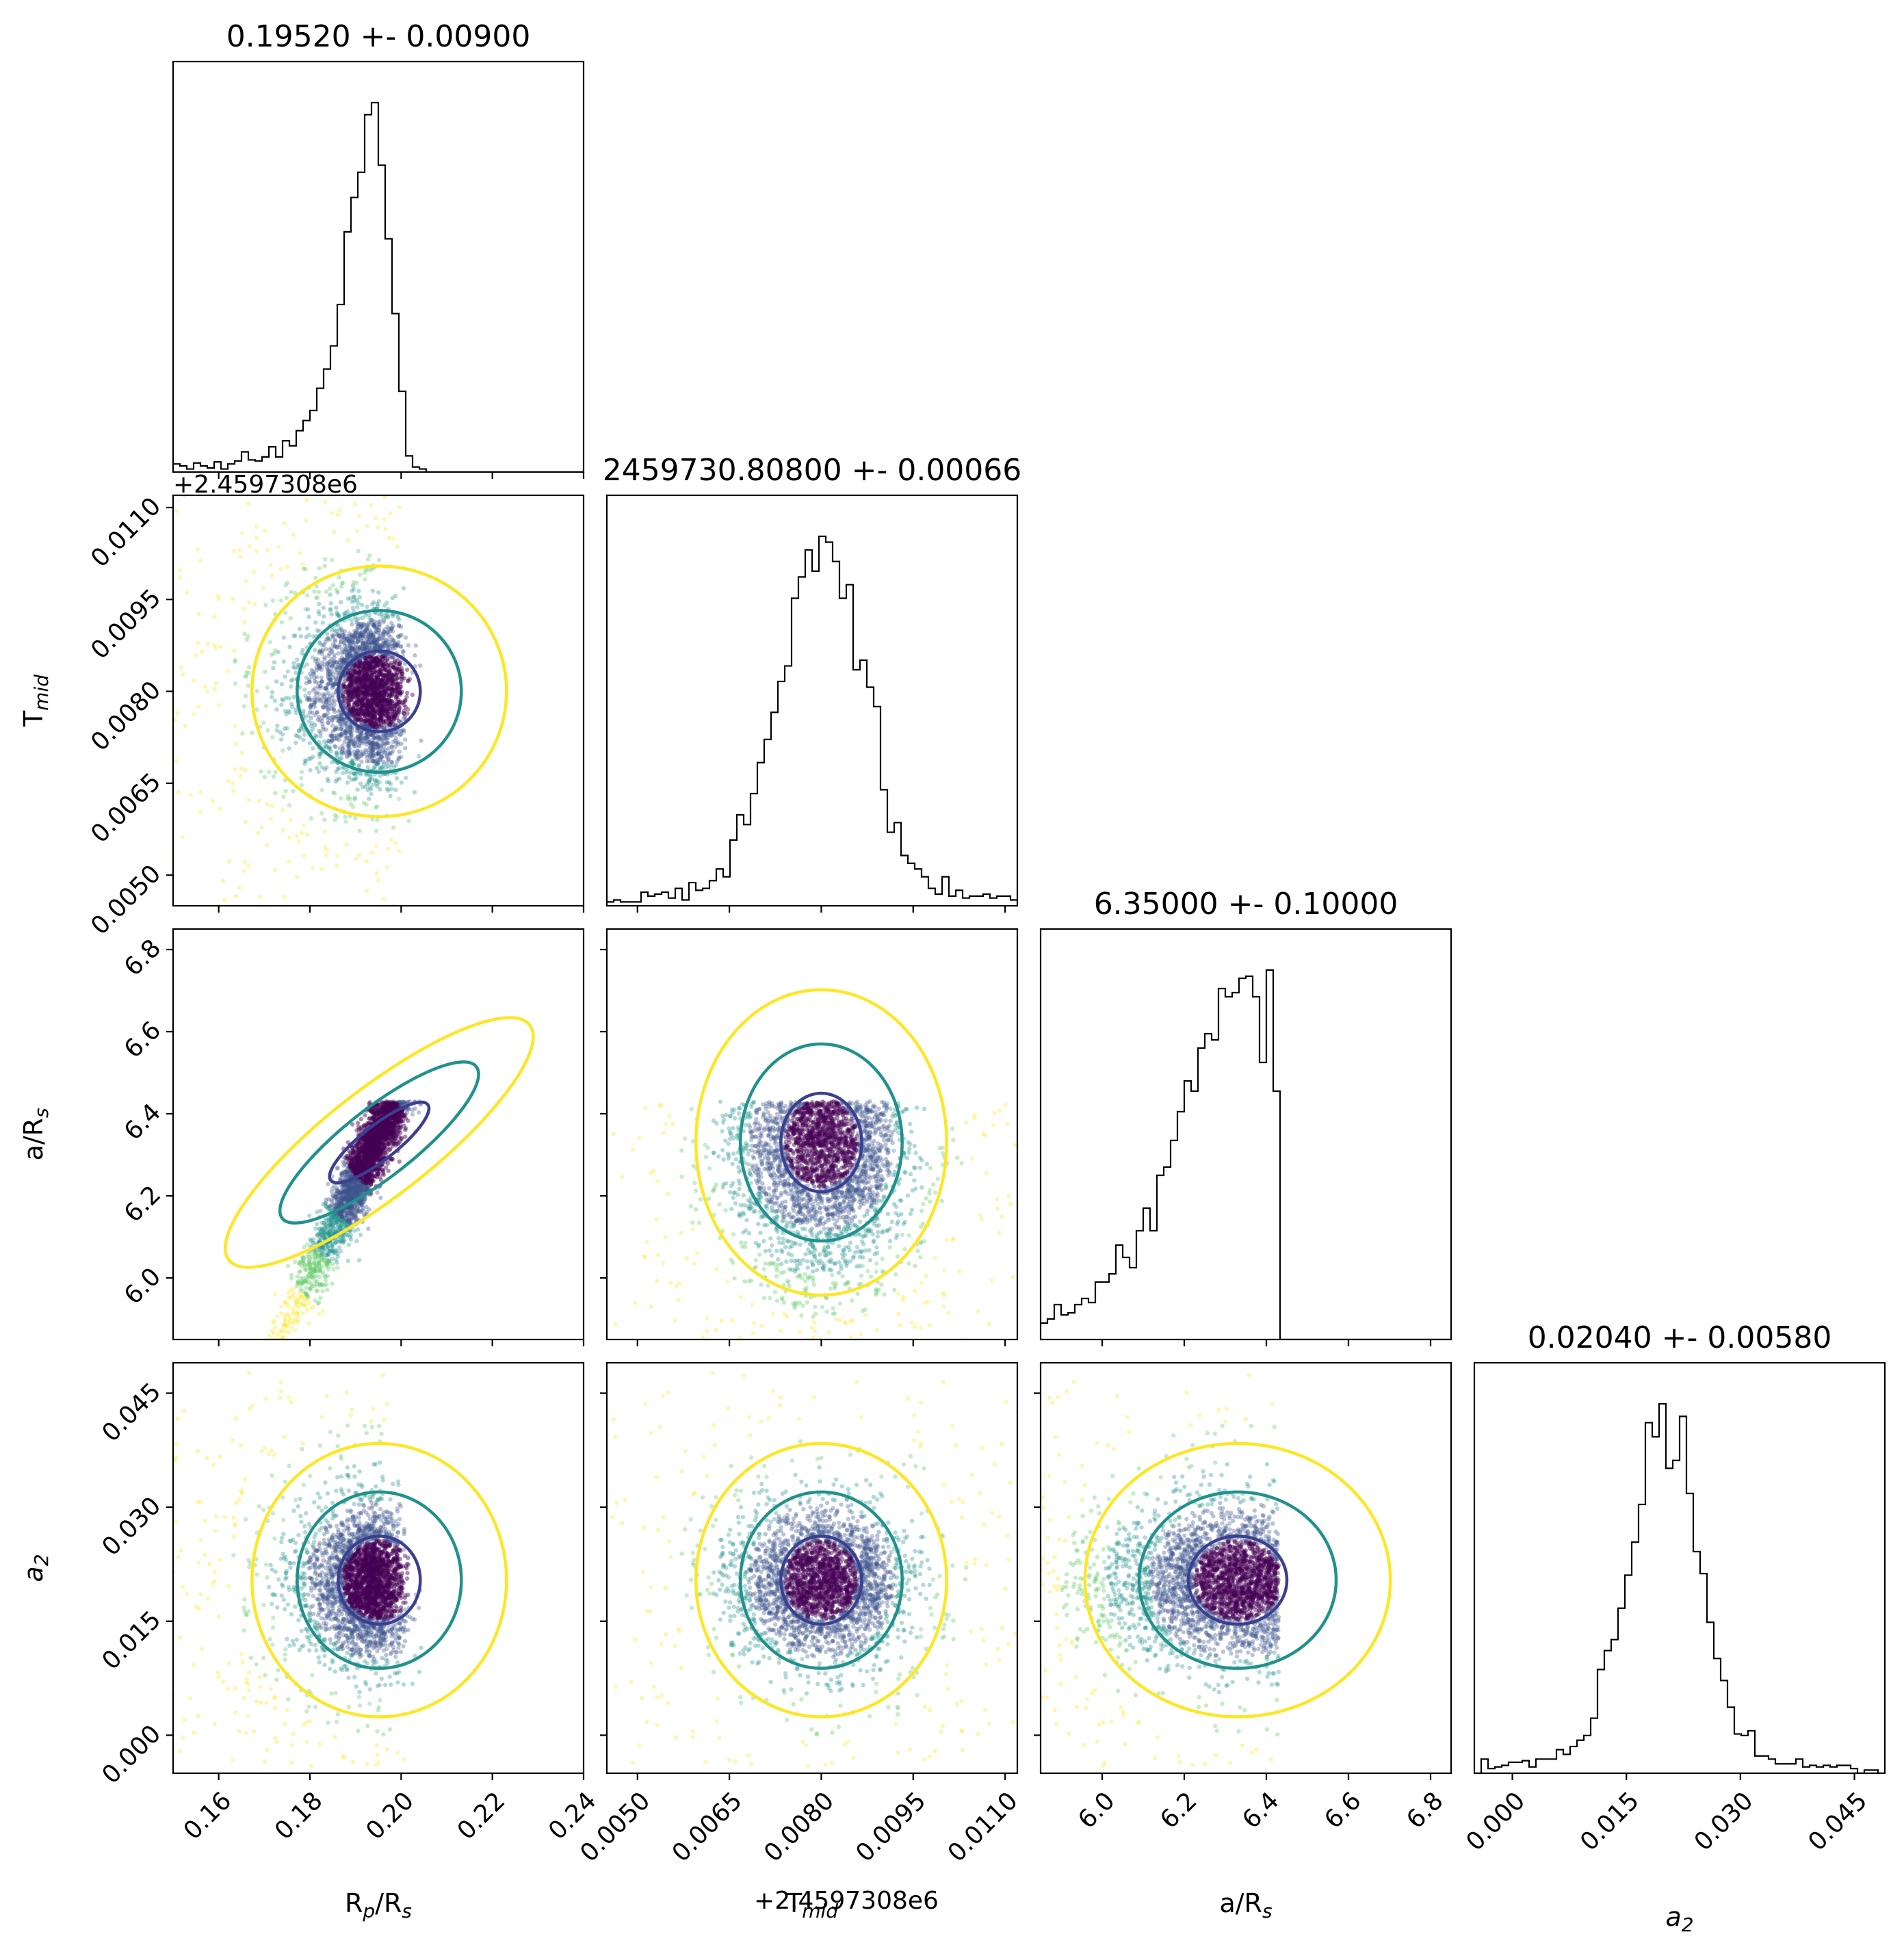 Image resolution: width=1904 pixels, height=1960 pixels. I want to click on y-tick-label-a2: 0.030, so click(131, 1526).